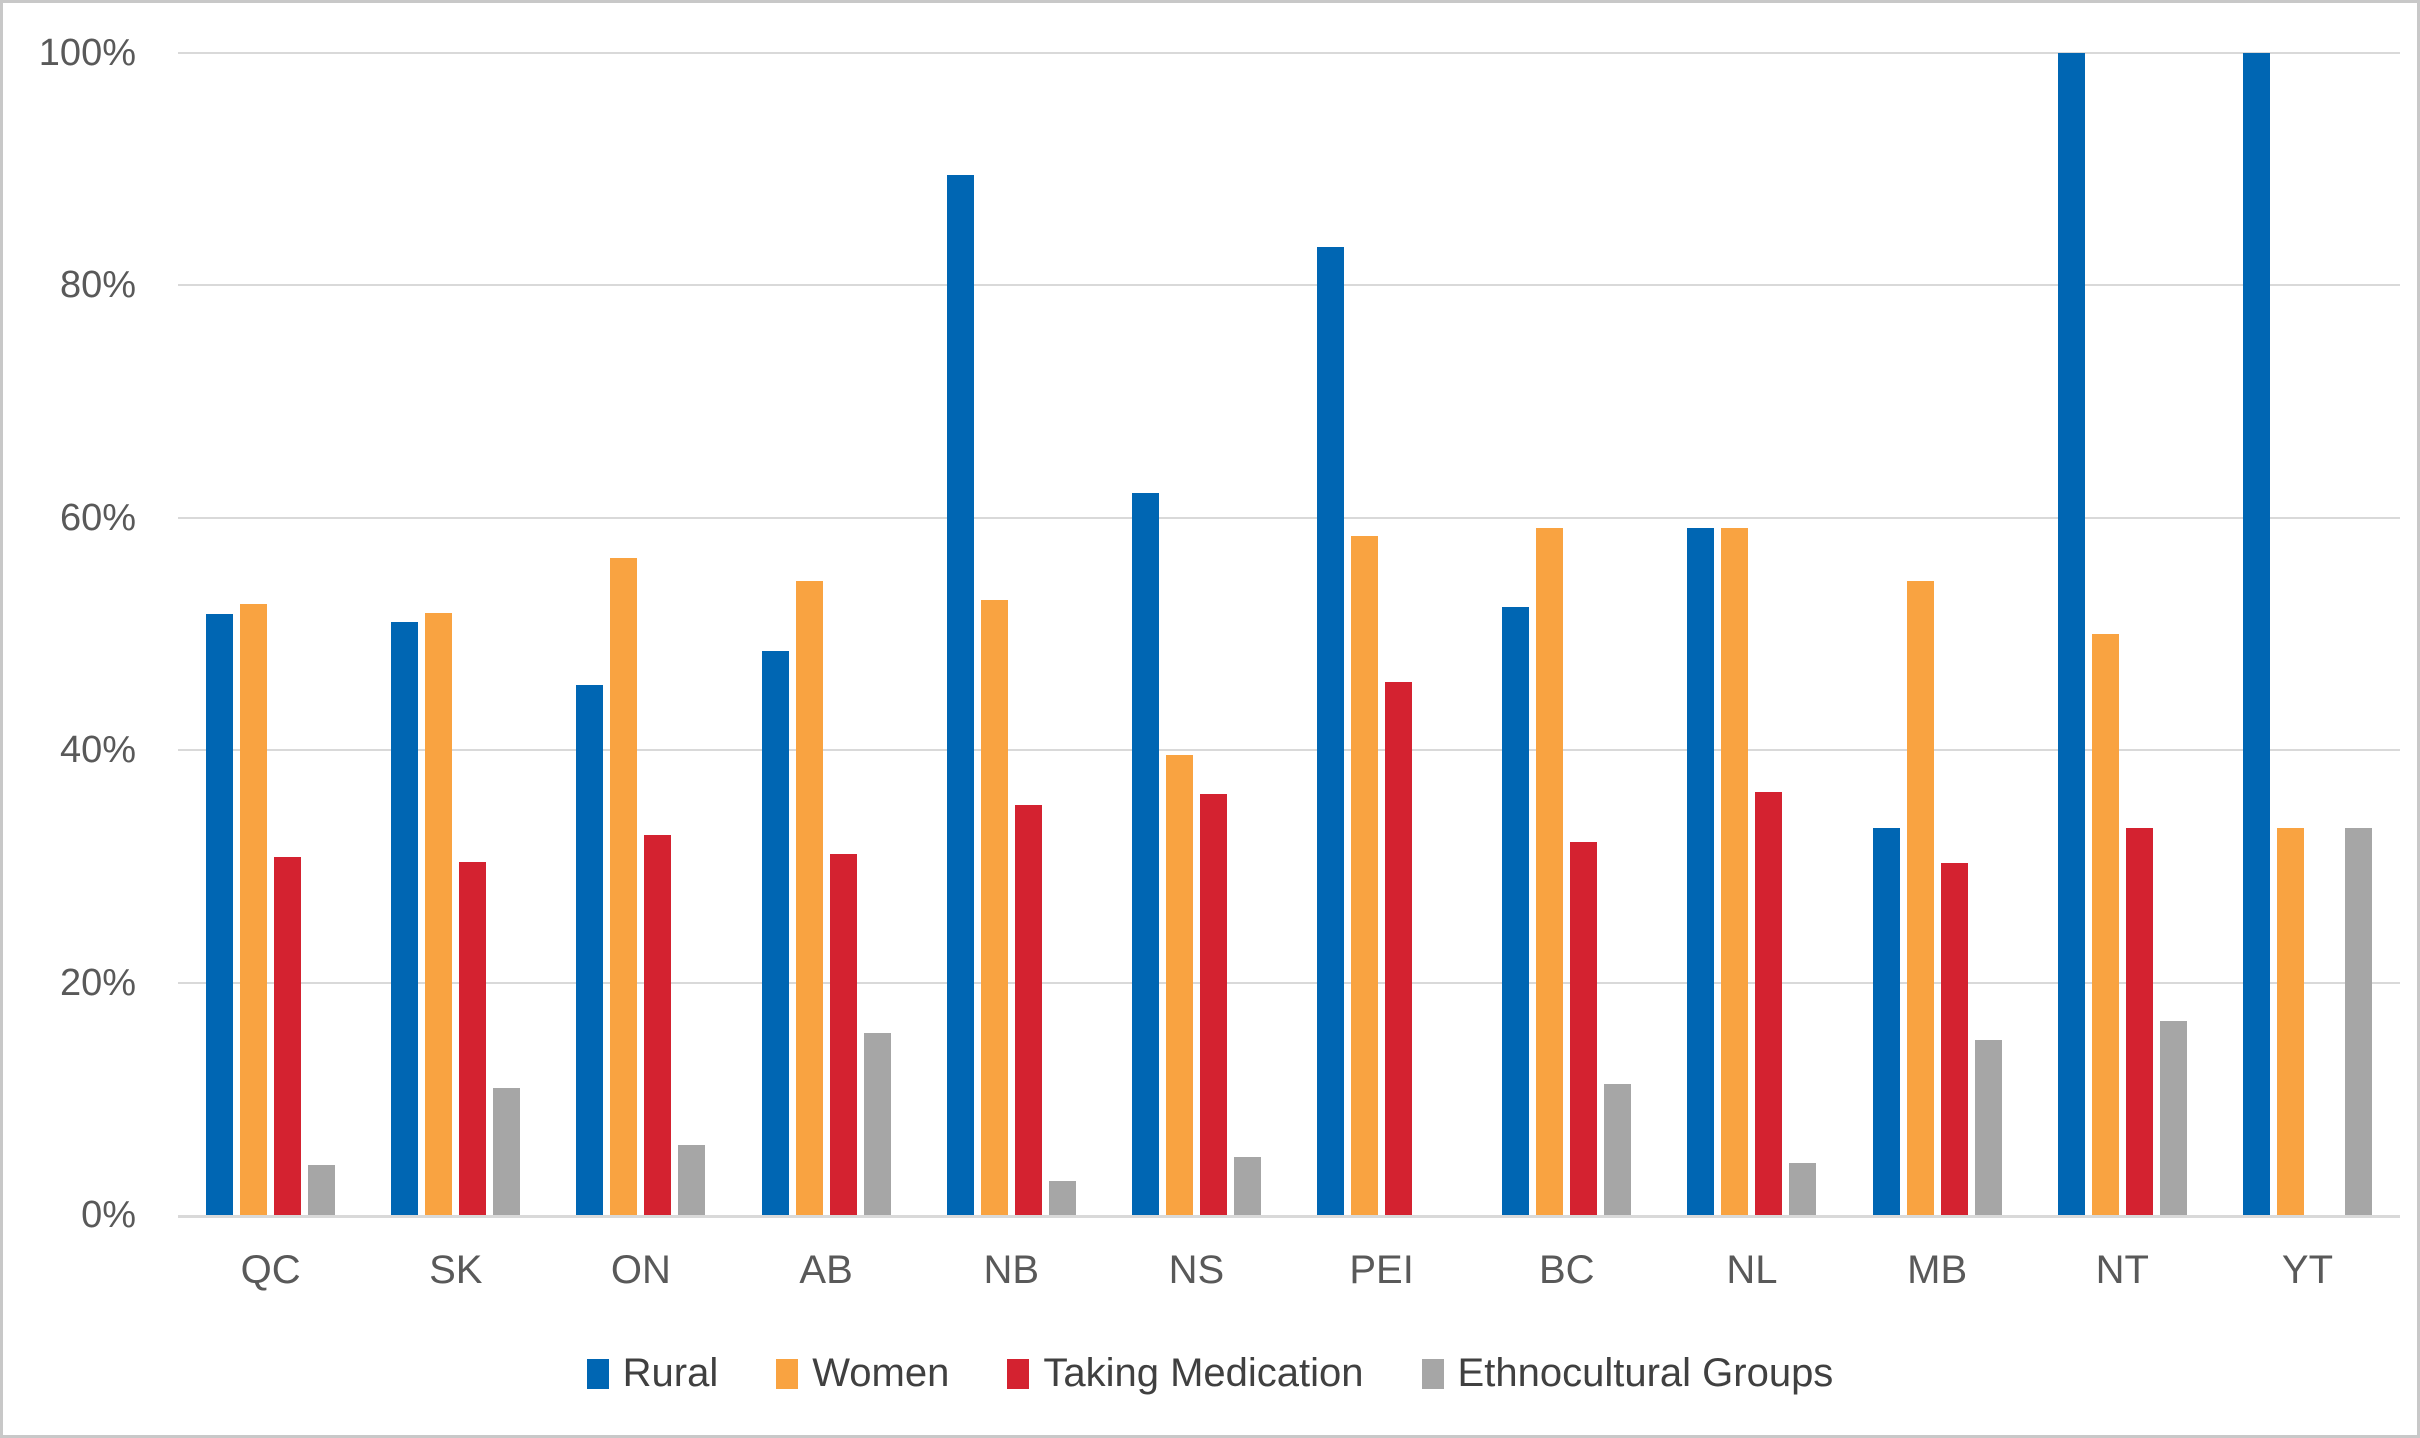  I want to click on bar-rural-BC, so click(1516, 911).